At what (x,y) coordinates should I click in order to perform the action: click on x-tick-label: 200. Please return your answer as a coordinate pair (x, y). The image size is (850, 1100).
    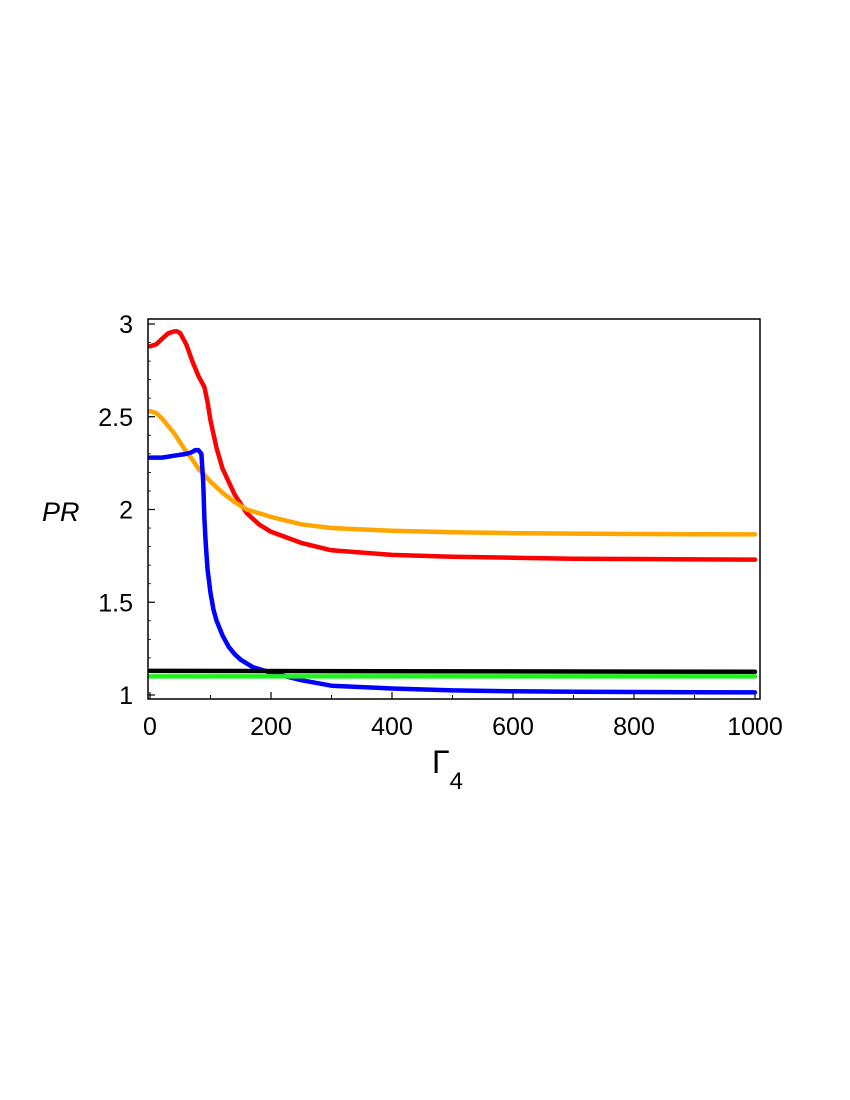
    Looking at the image, I should click on (271, 727).